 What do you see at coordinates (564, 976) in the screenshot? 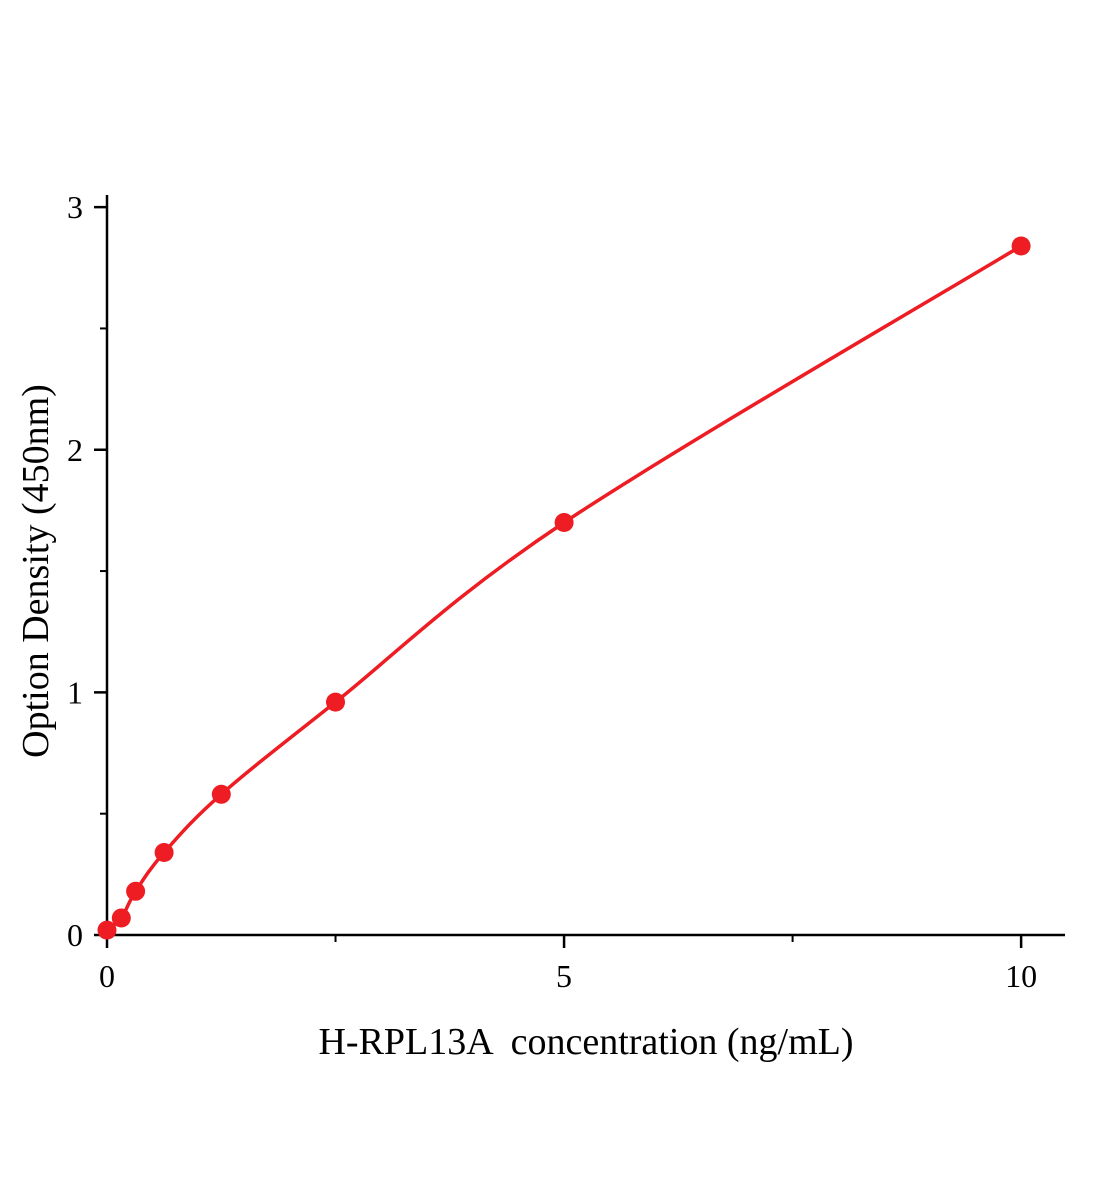
I see `x-tick-label: 5` at bounding box center [564, 976].